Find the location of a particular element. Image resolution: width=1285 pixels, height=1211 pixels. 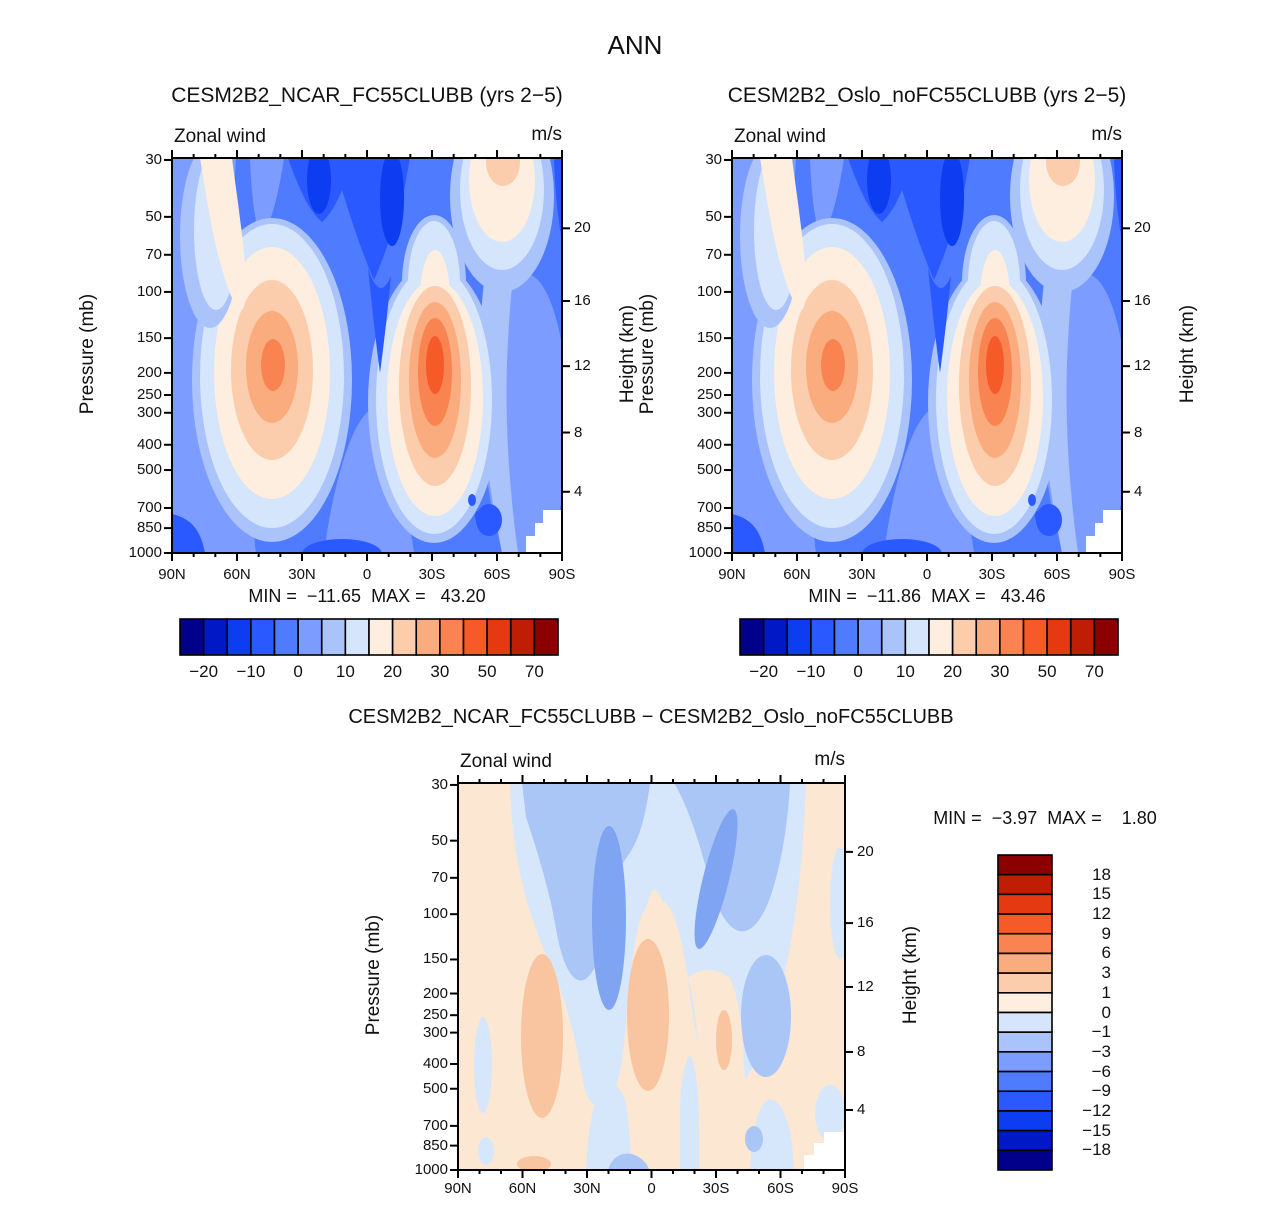

pressure-tick-label: 300 is located at coordinates (435, 1032).